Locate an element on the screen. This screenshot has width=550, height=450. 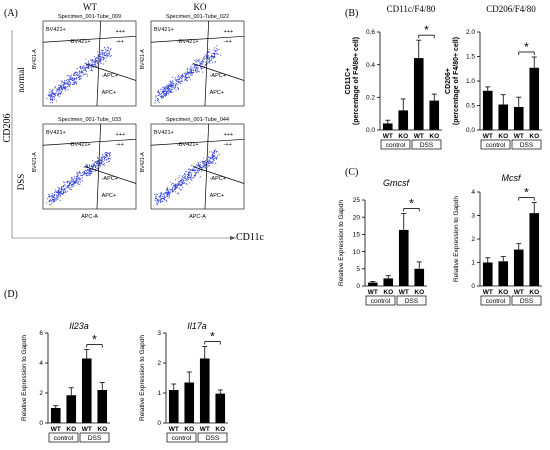
x-tick-label: KO is located at coordinates (534, 136).